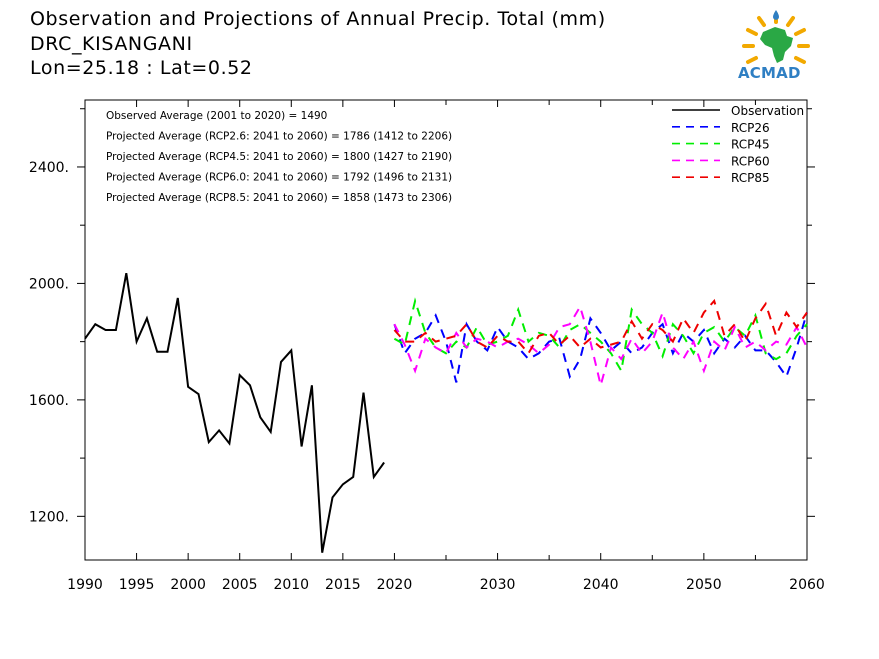 The image size is (879, 659). What do you see at coordinates (750, 161) in the screenshot?
I see `legend-label: RCP60` at bounding box center [750, 161].